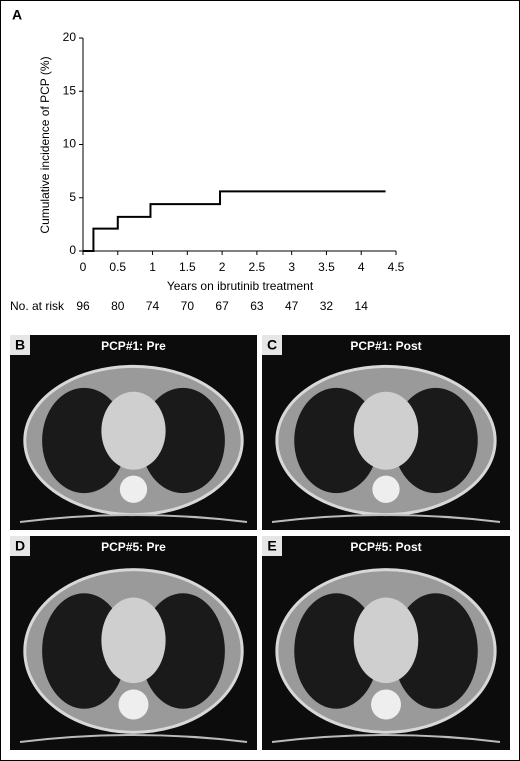  What do you see at coordinates (133, 547) in the screenshot?
I see `panel-title: PCP#5: Pre` at bounding box center [133, 547].